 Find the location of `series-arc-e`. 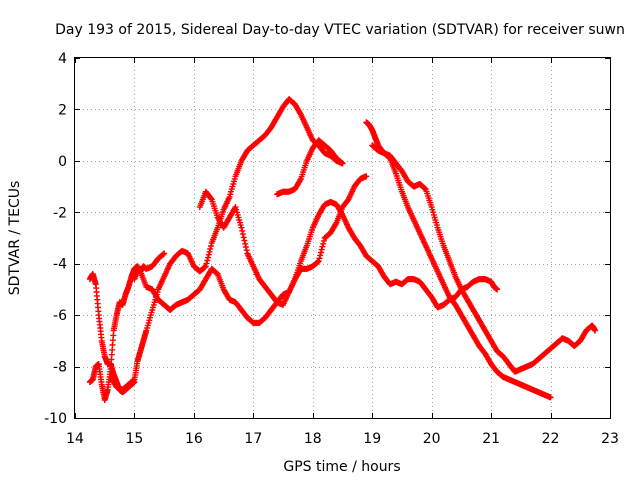

series-arc-e is located at coordinates (348, 249).